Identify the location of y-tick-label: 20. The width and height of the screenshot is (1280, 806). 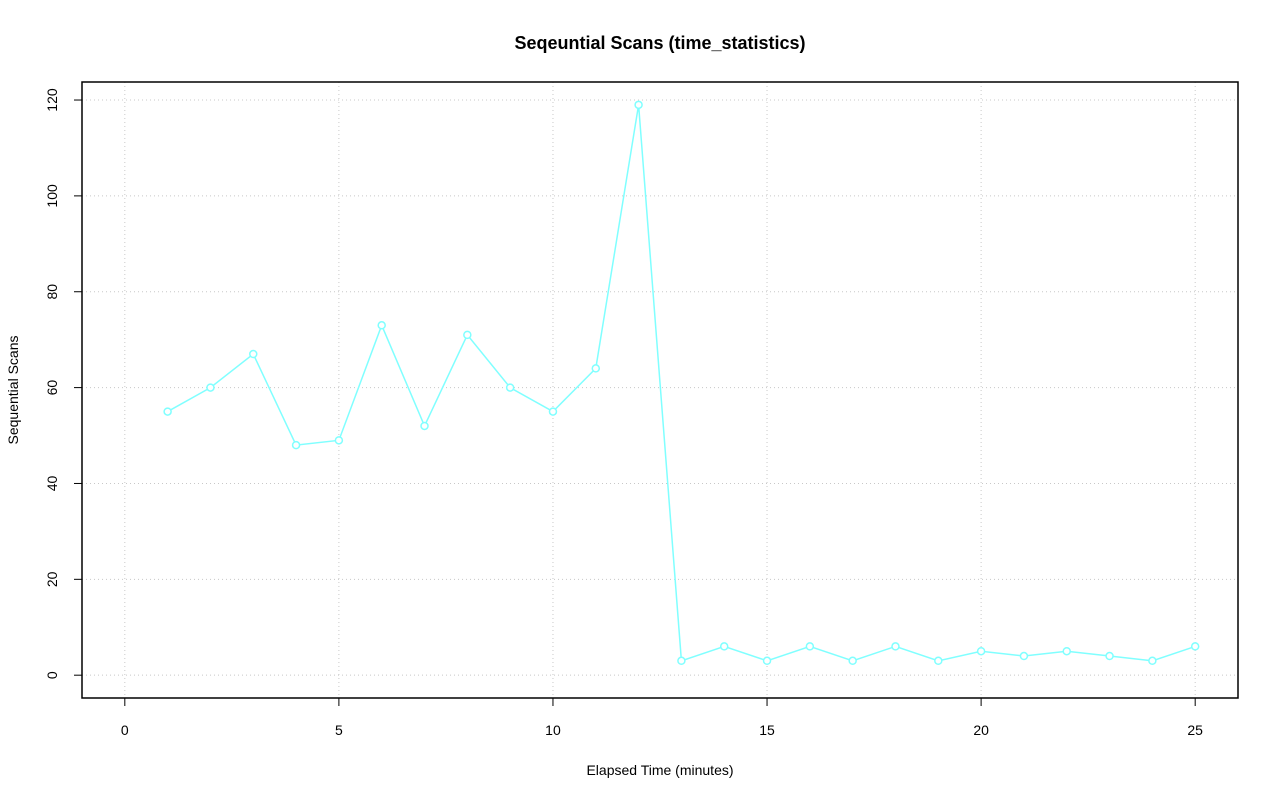
(52, 579).